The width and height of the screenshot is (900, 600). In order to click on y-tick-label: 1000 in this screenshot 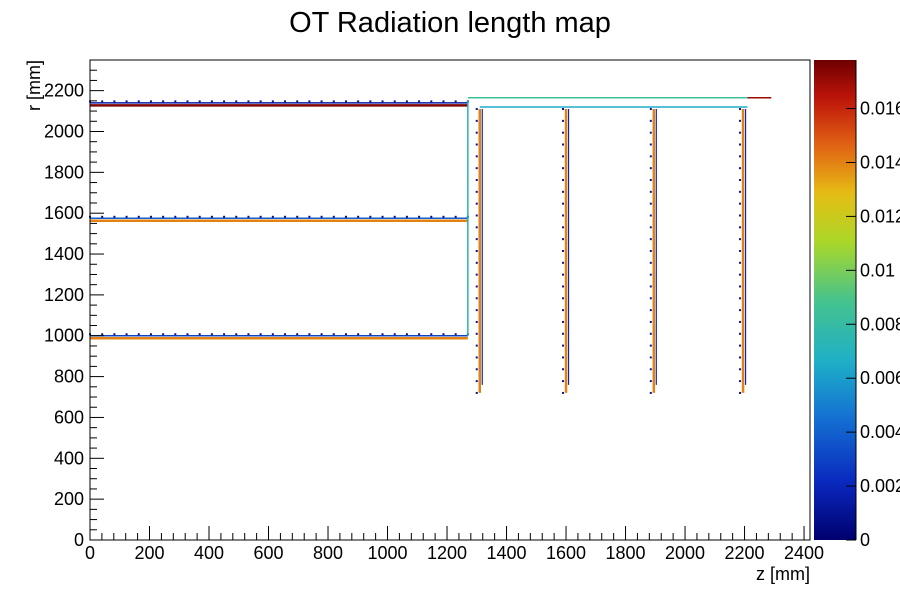, I will do `click(64, 336)`.